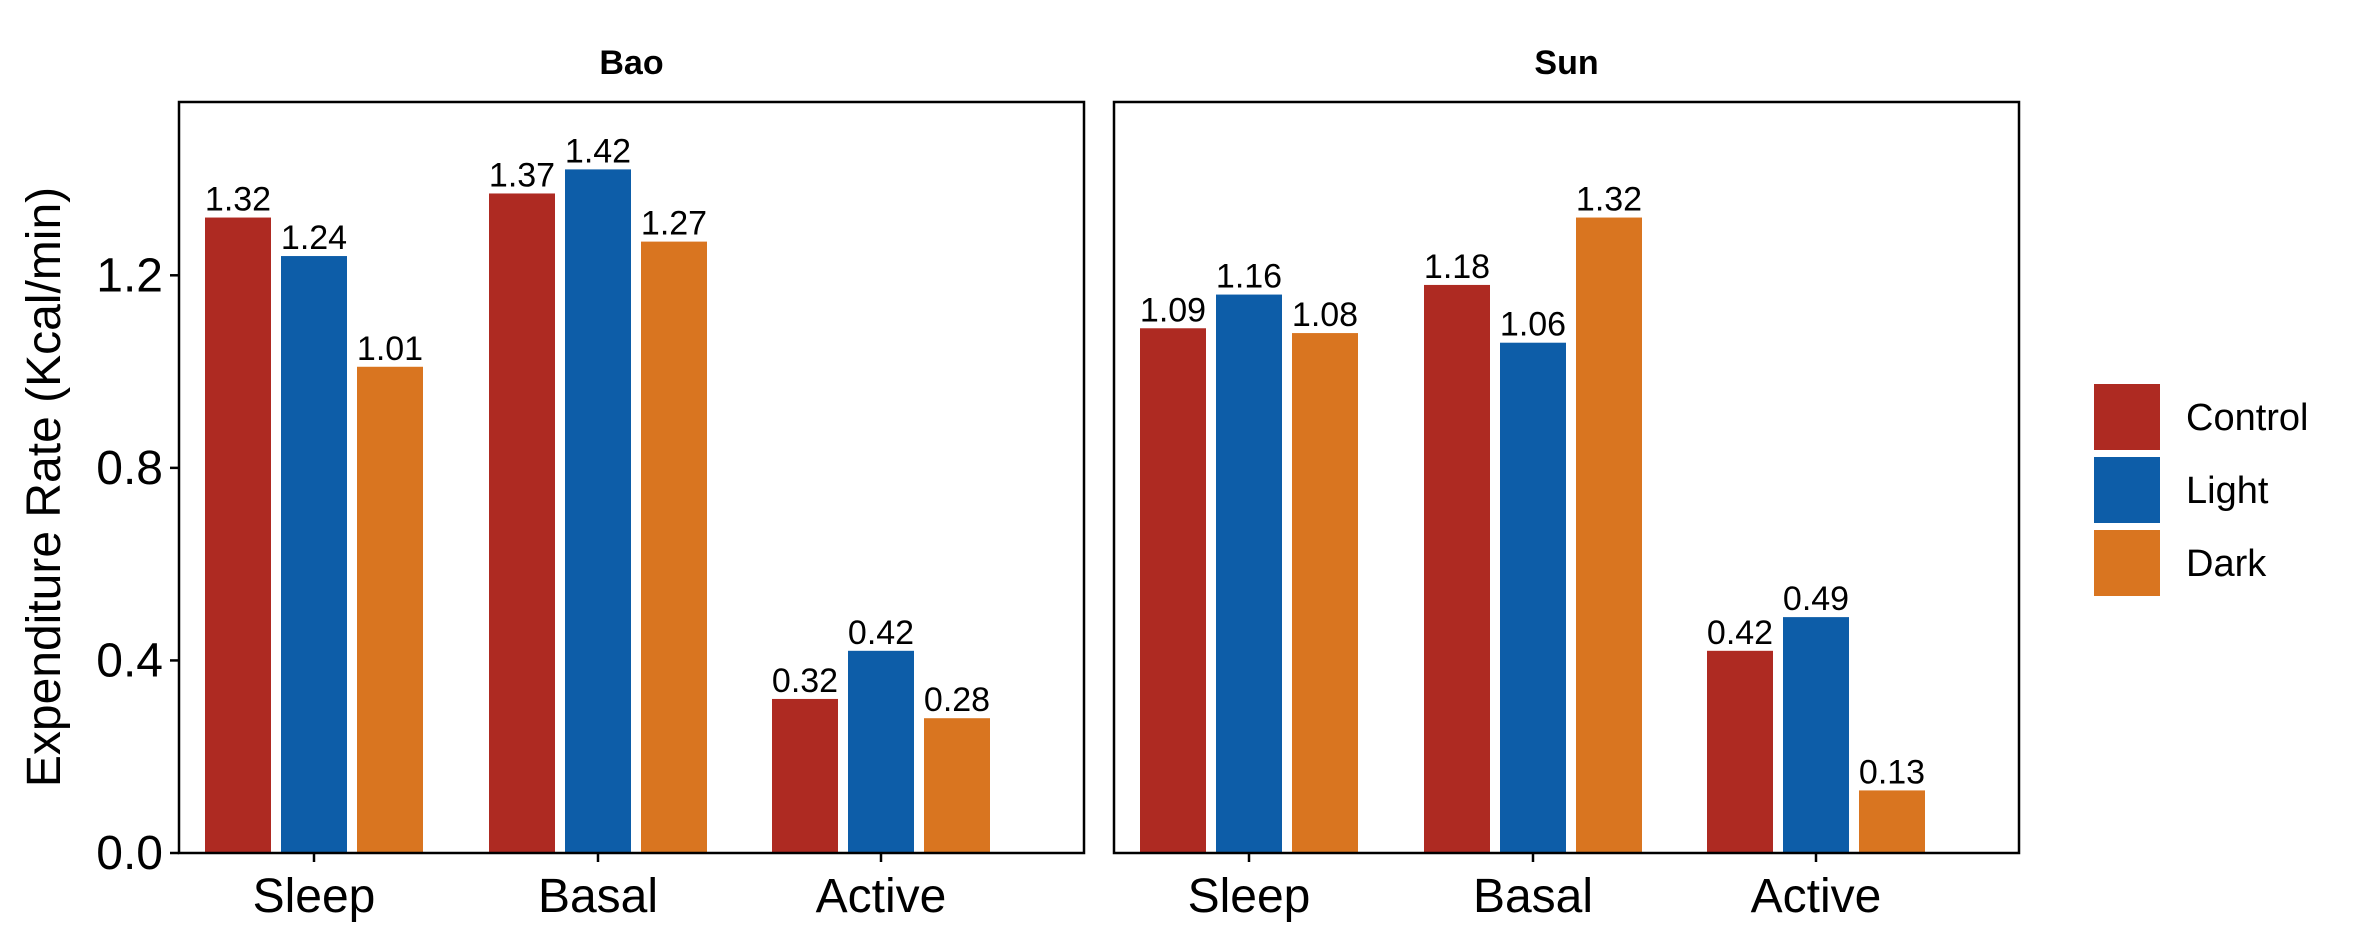 The height and width of the screenshot is (944, 2362). I want to click on data-label: 0.32, so click(805, 681).